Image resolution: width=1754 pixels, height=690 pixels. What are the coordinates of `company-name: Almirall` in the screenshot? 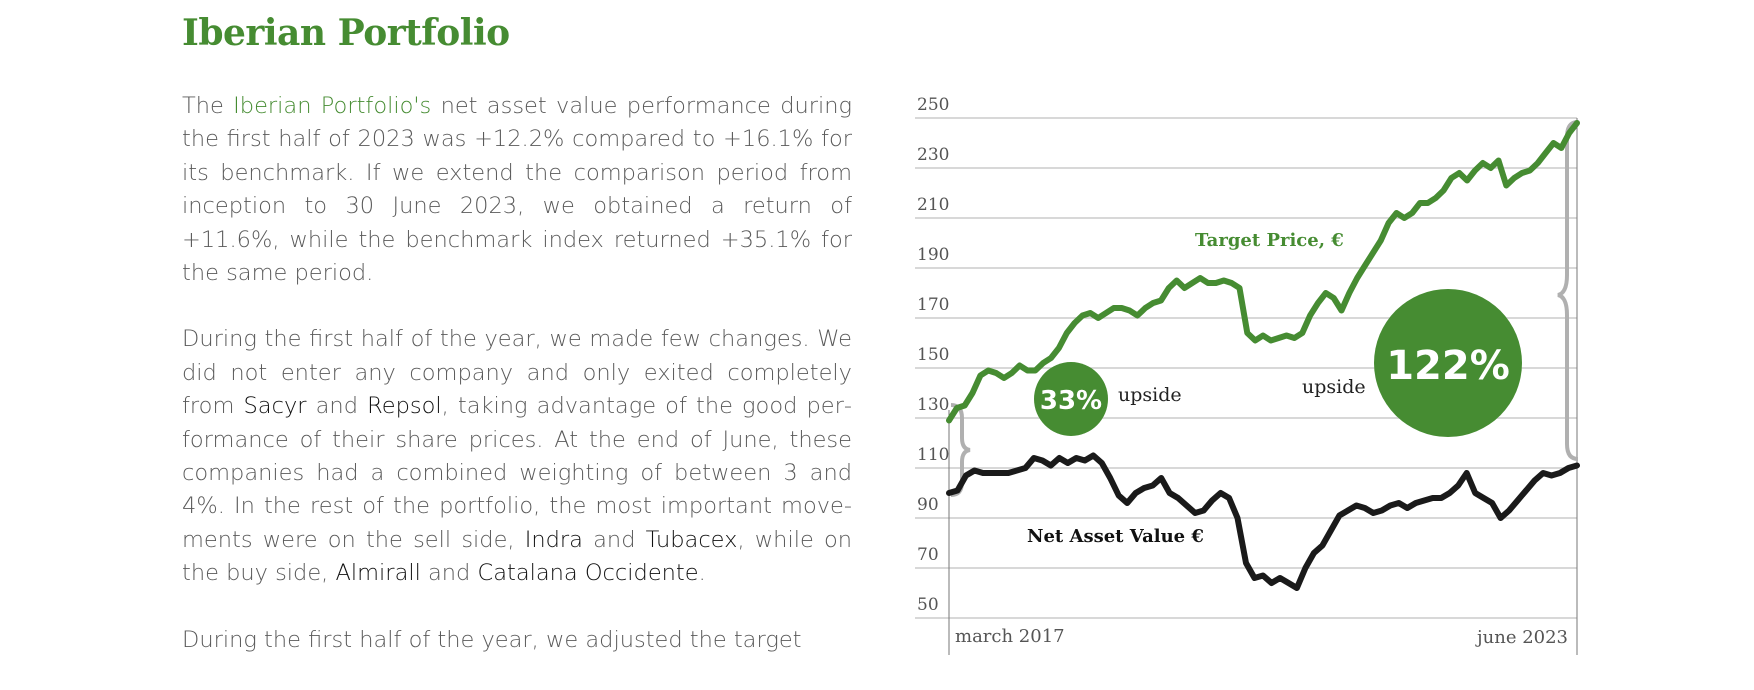 It's located at (378, 573).